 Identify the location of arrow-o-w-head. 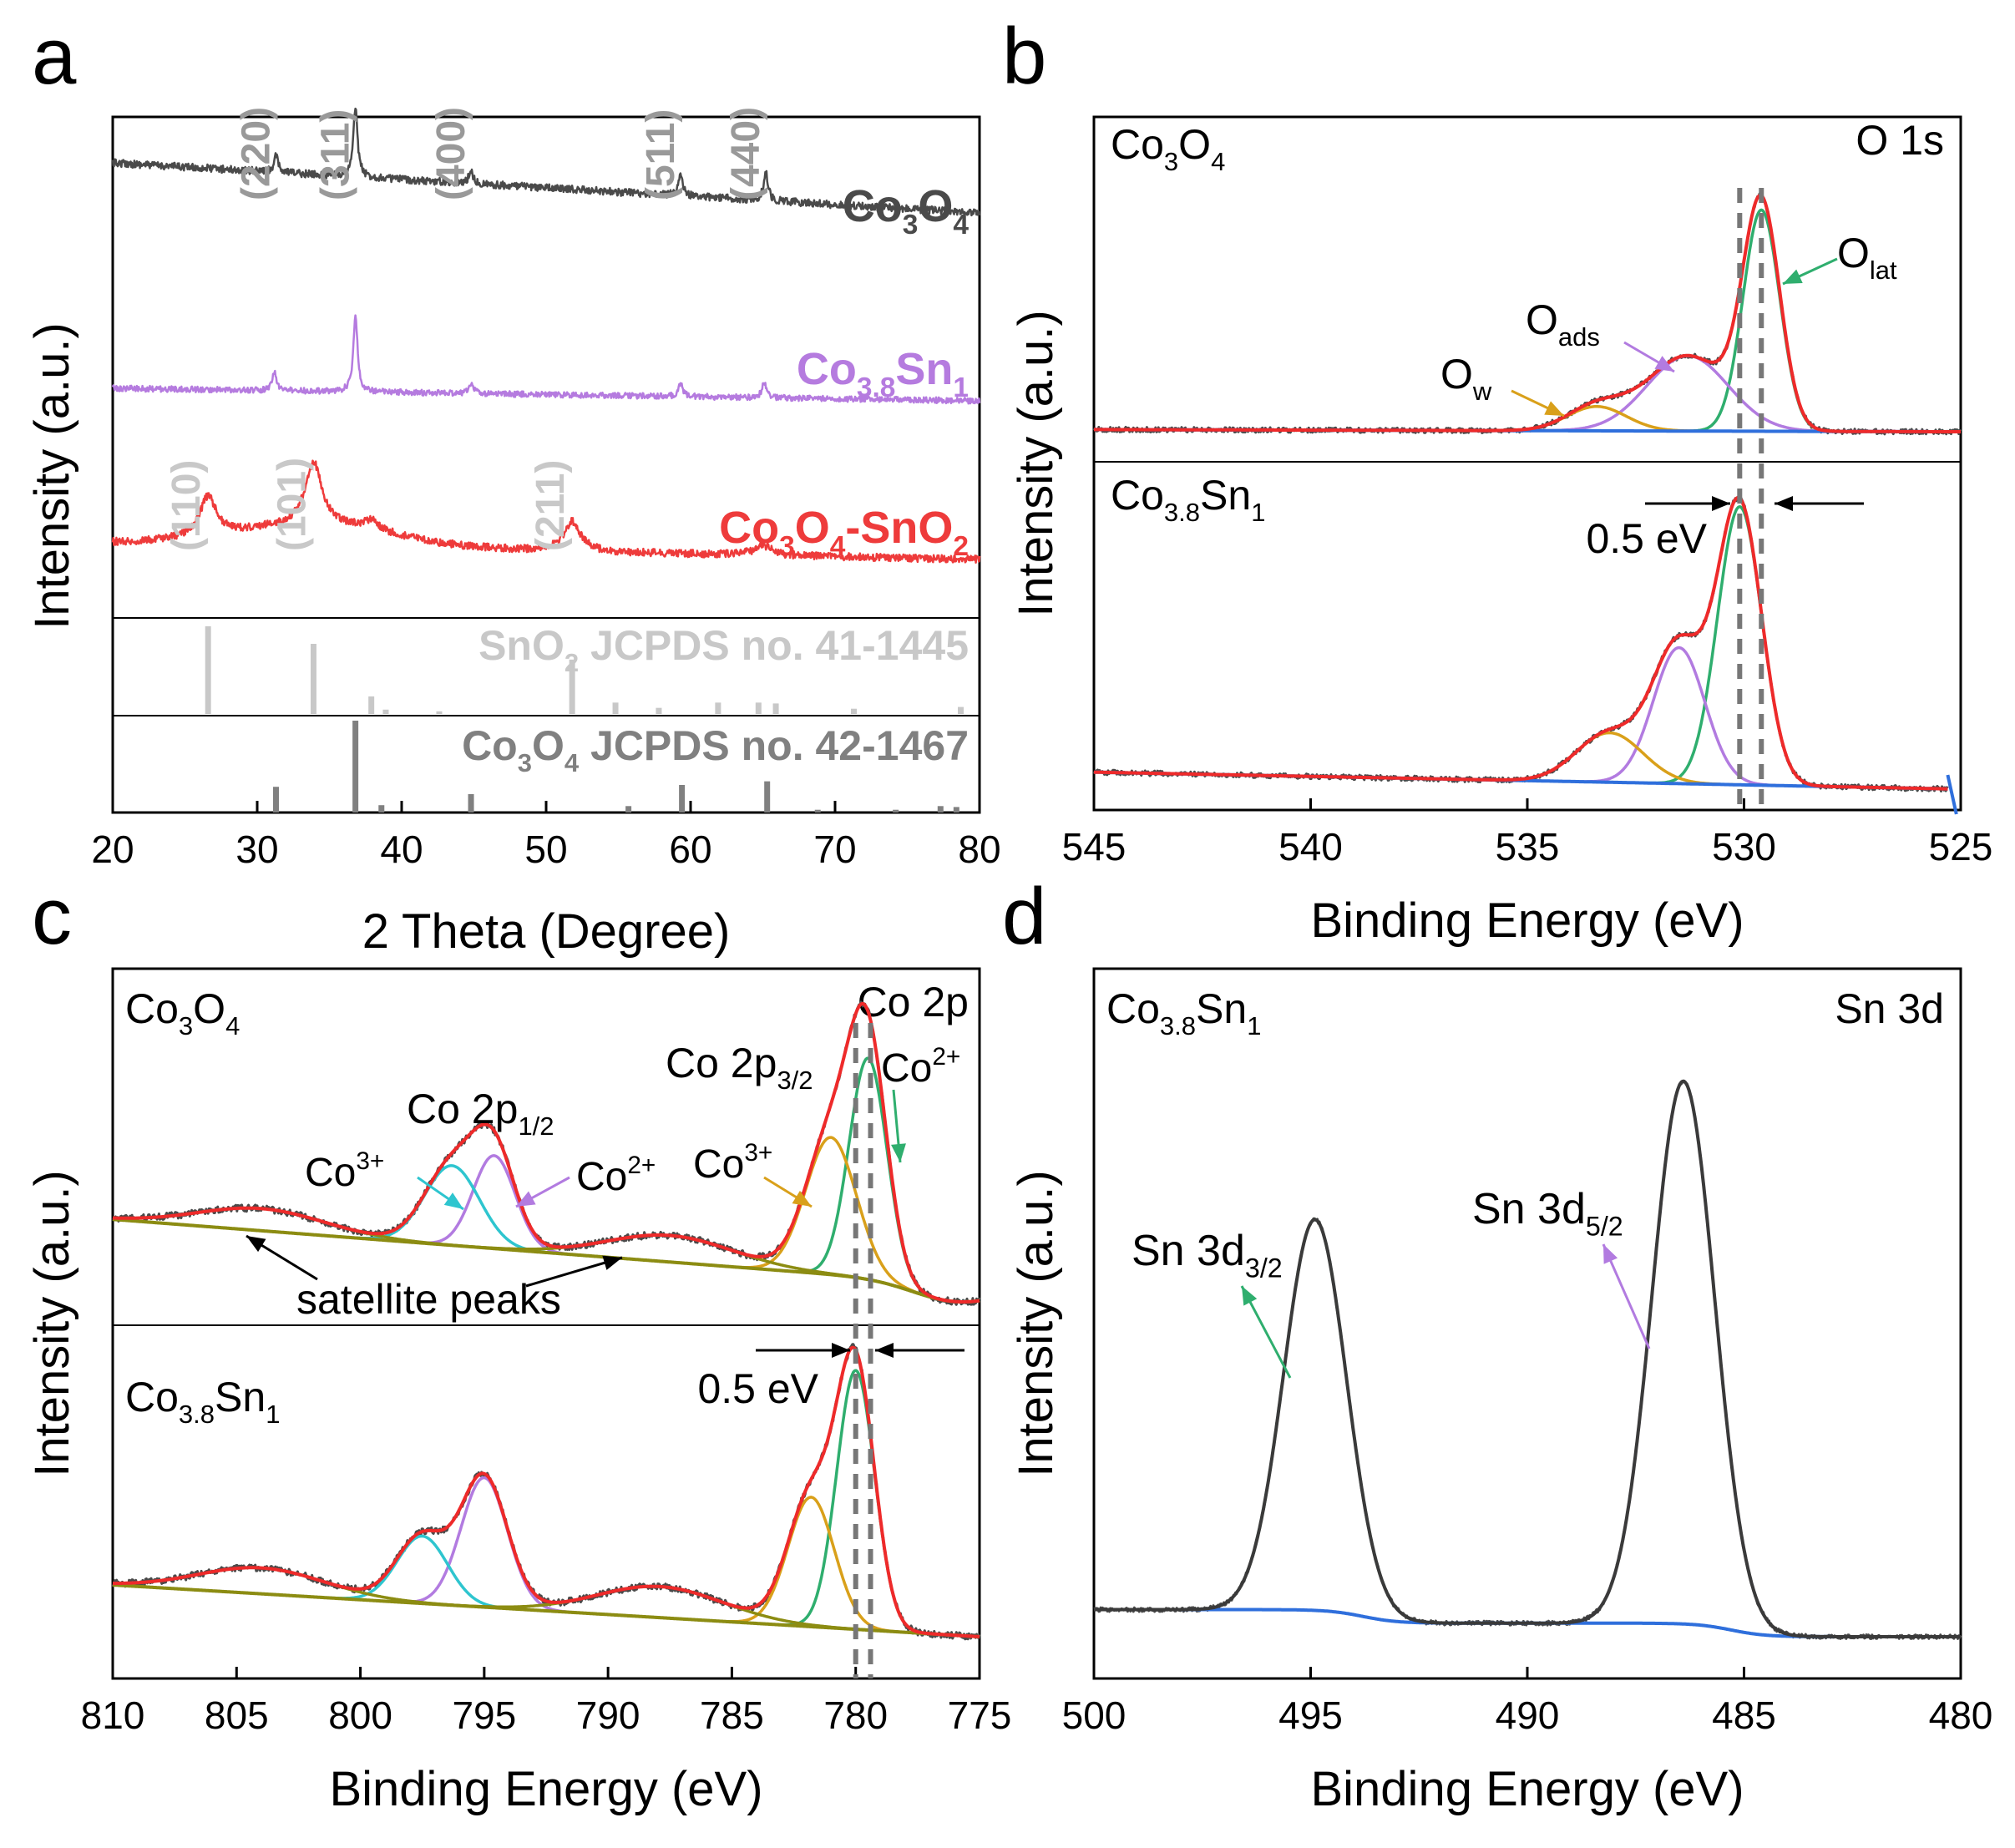
(1554, 408).